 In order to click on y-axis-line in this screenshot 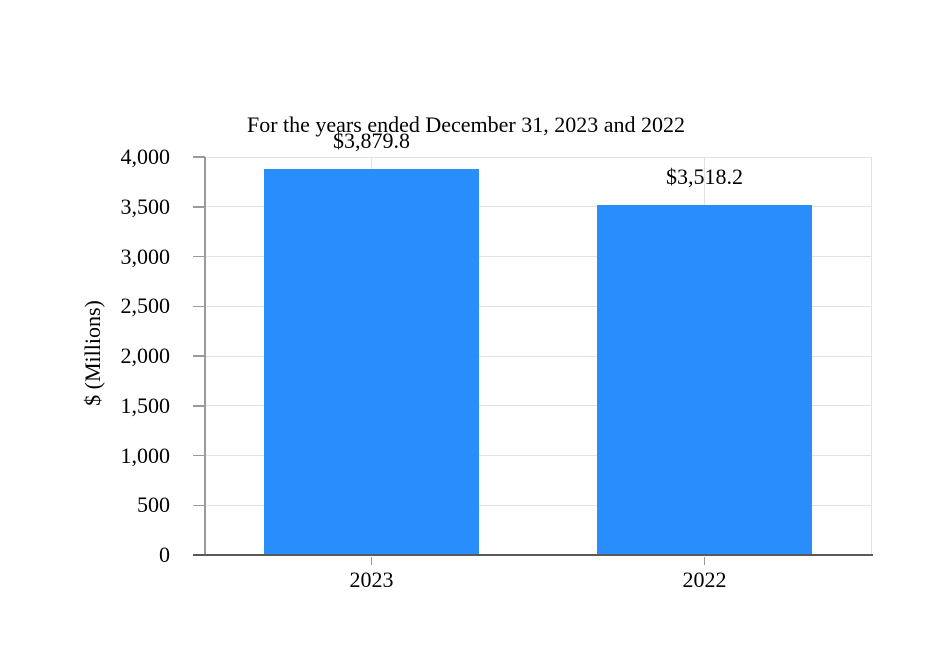, I will do `click(205, 356)`.